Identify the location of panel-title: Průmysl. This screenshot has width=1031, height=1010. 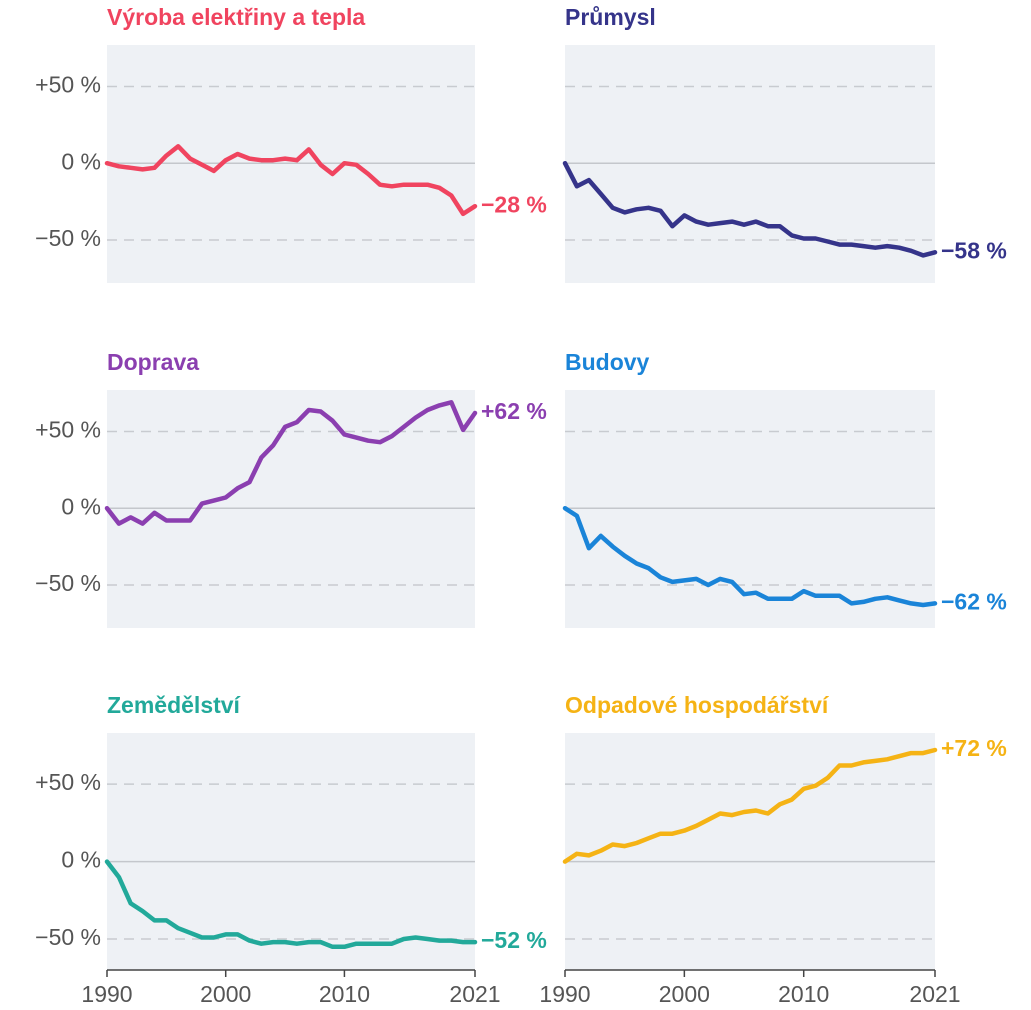
(610, 17).